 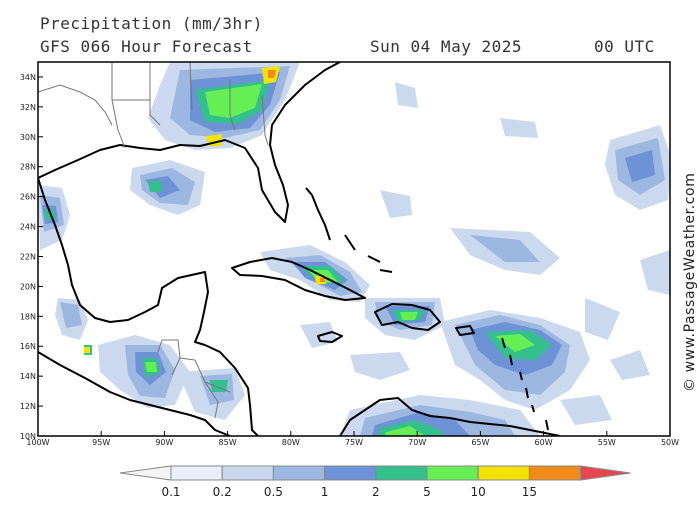 I want to click on lat-tick-label: 22N, so click(x=28, y=256).